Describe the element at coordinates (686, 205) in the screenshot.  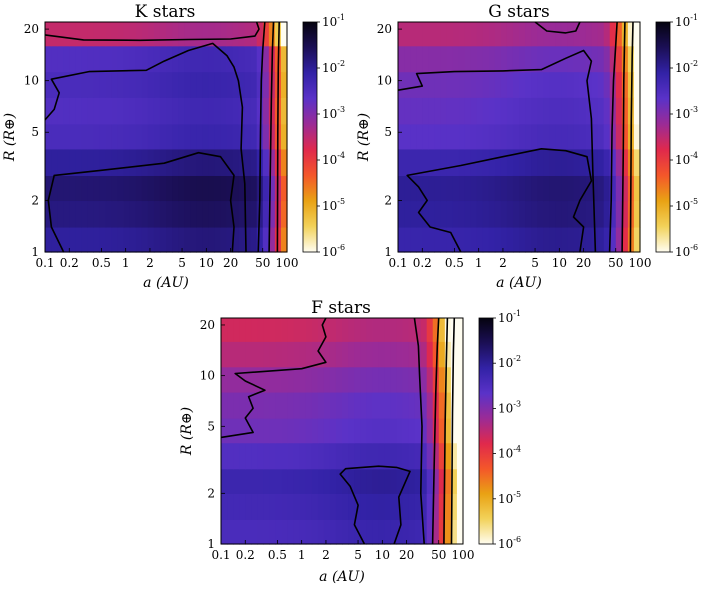
I see `colorbar-tick-label: 10⁻⁵` at that location.